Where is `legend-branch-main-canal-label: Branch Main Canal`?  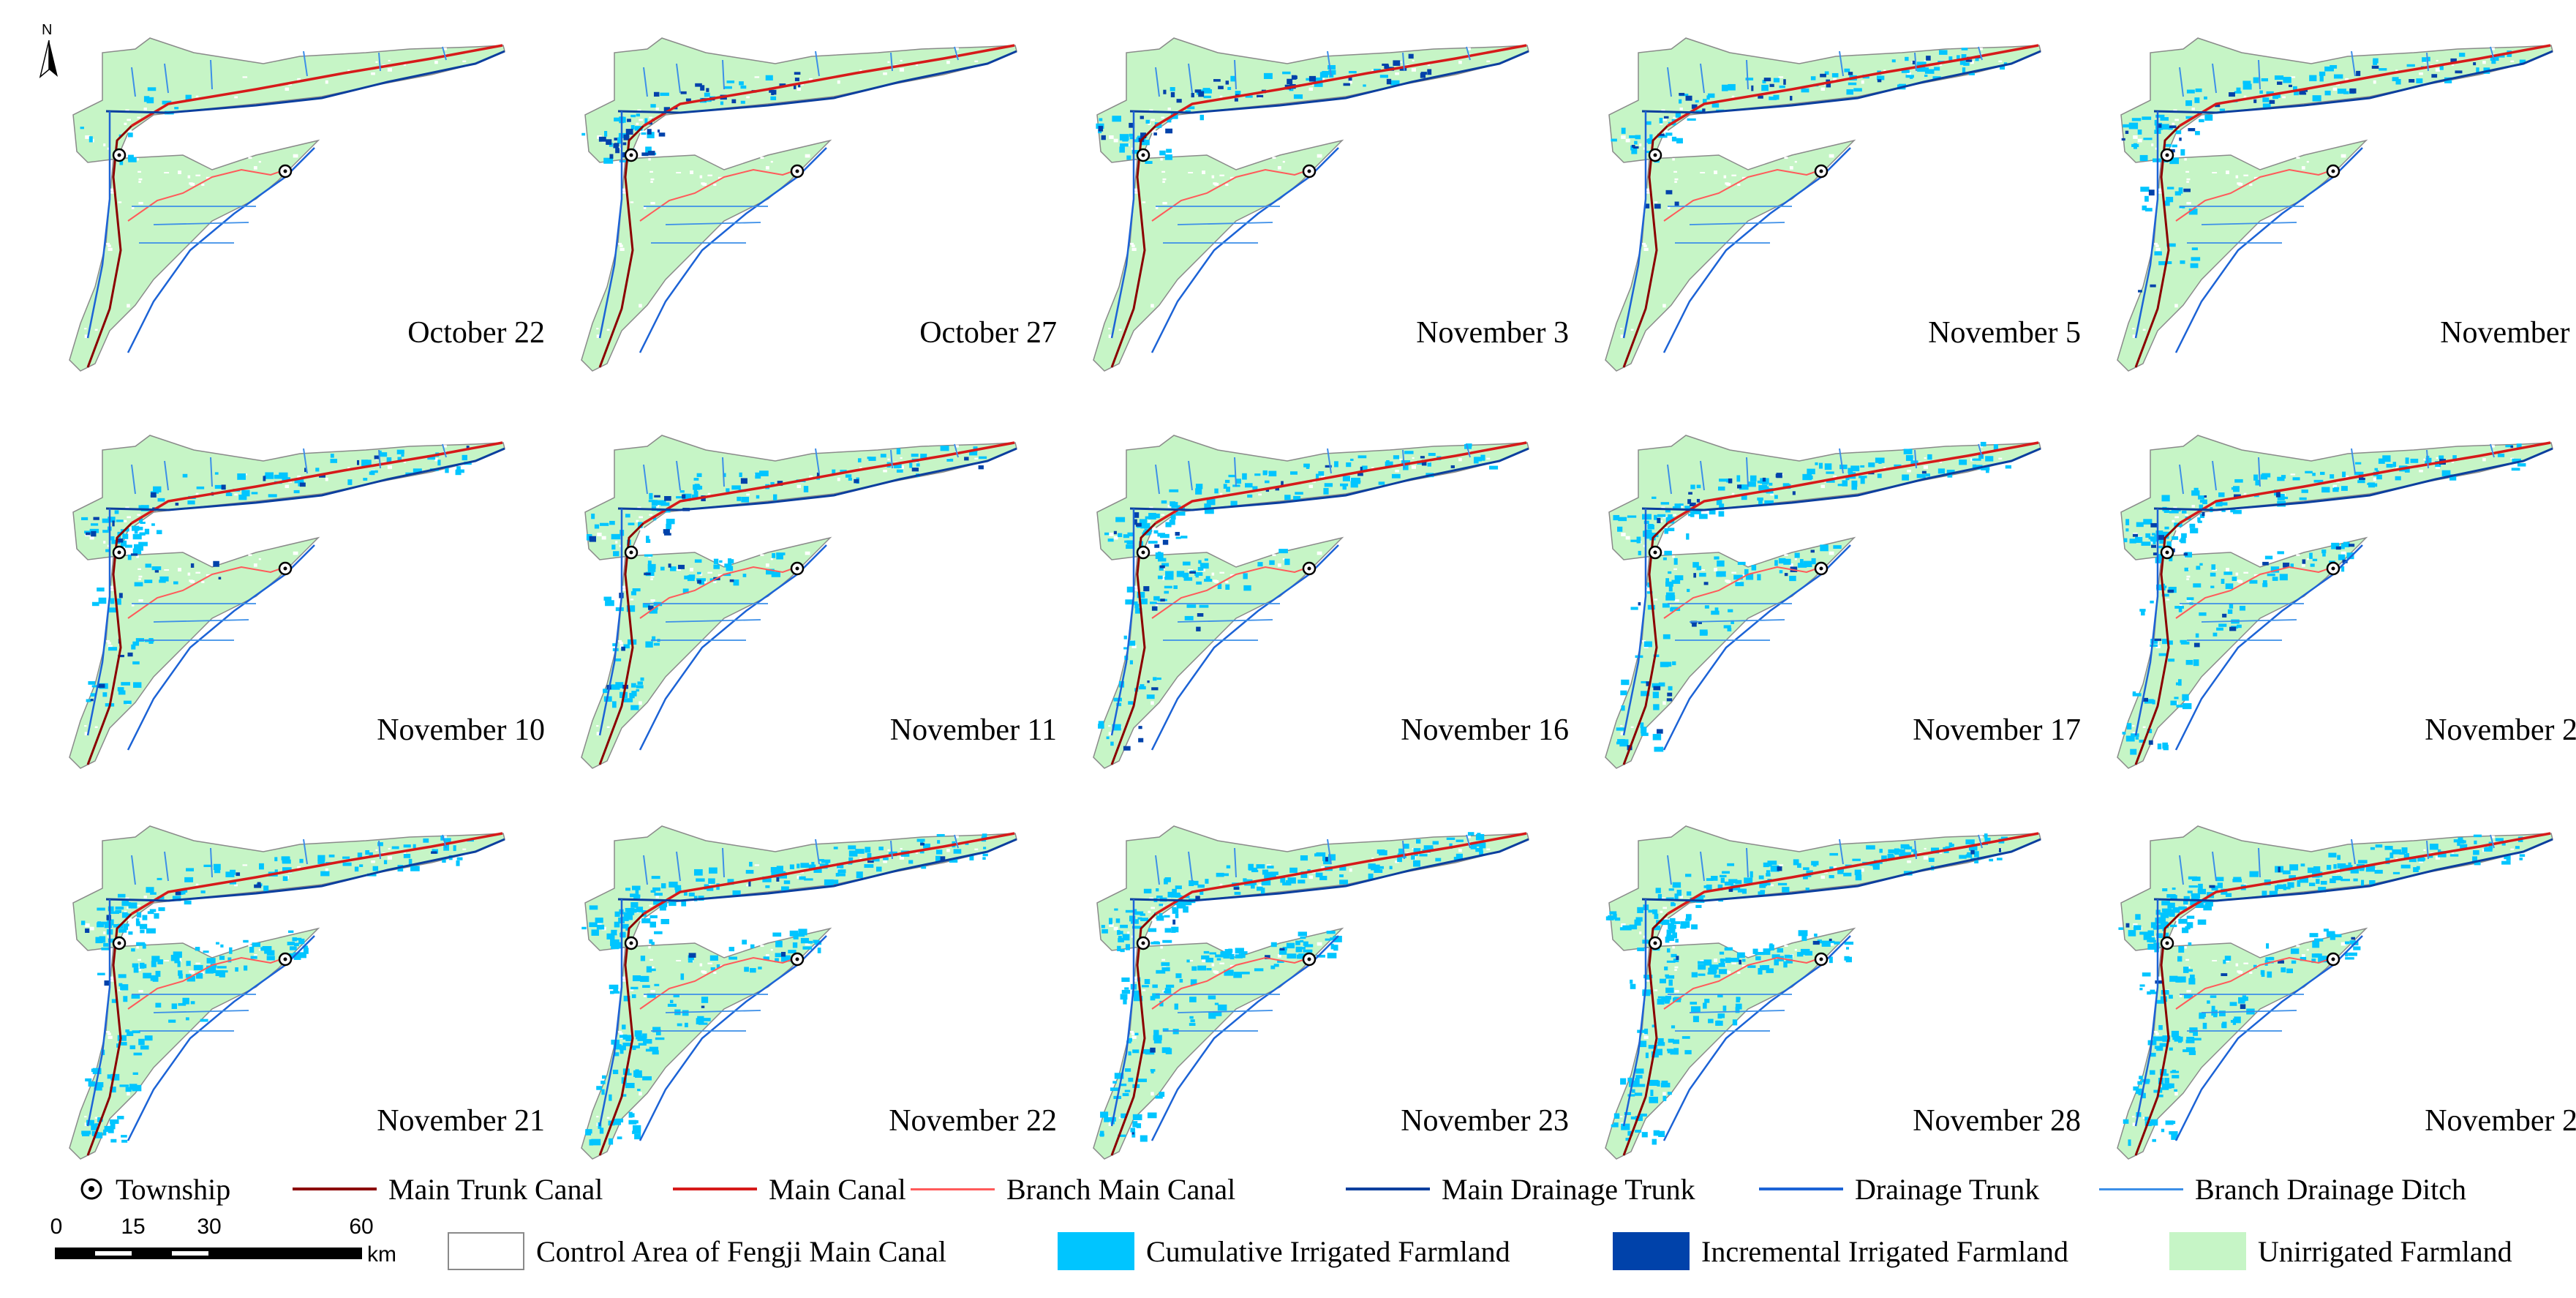 legend-branch-main-canal-label: Branch Main Canal is located at coordinates (1121, 1189).